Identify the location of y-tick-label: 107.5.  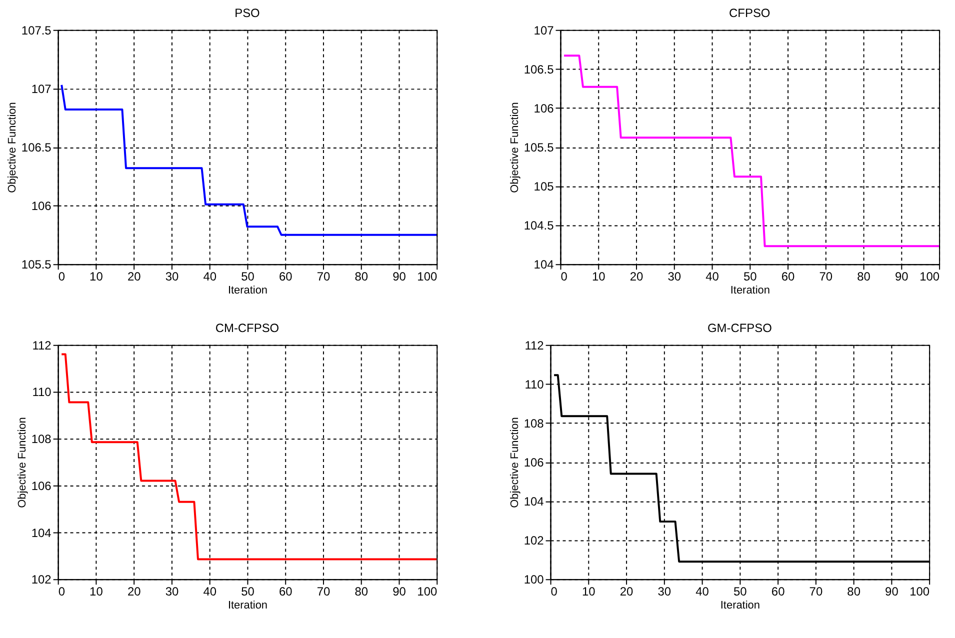
(36, 30).